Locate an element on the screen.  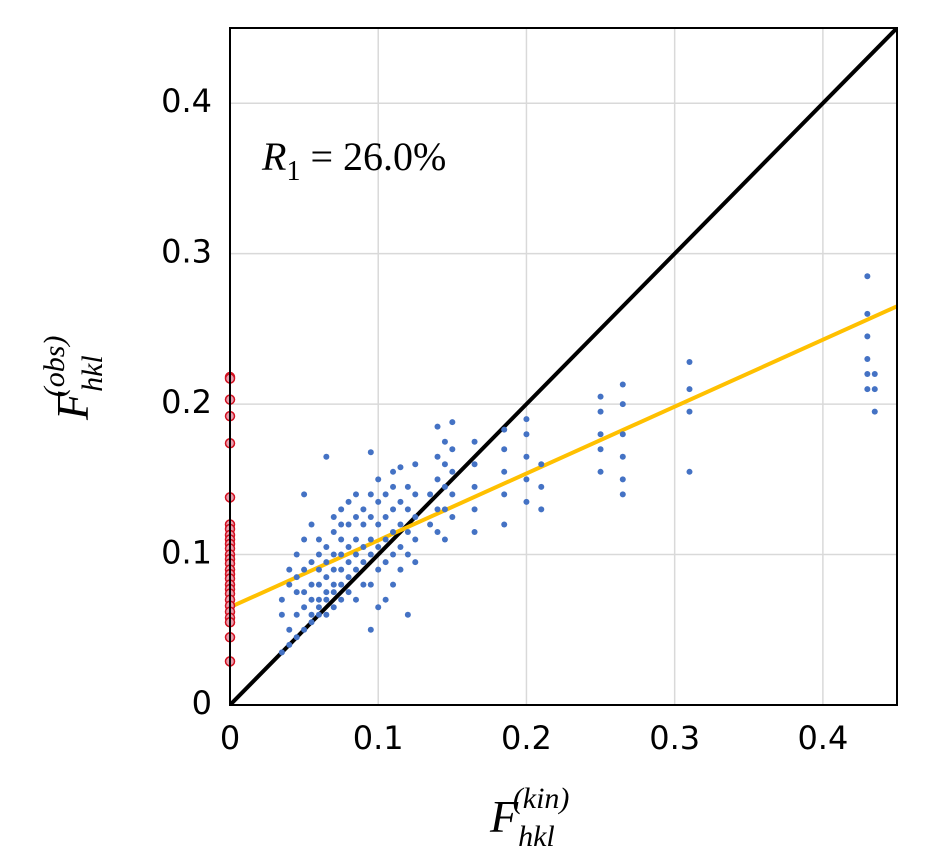
x-label-sup: (kin) is located at coordinates (541, 798).